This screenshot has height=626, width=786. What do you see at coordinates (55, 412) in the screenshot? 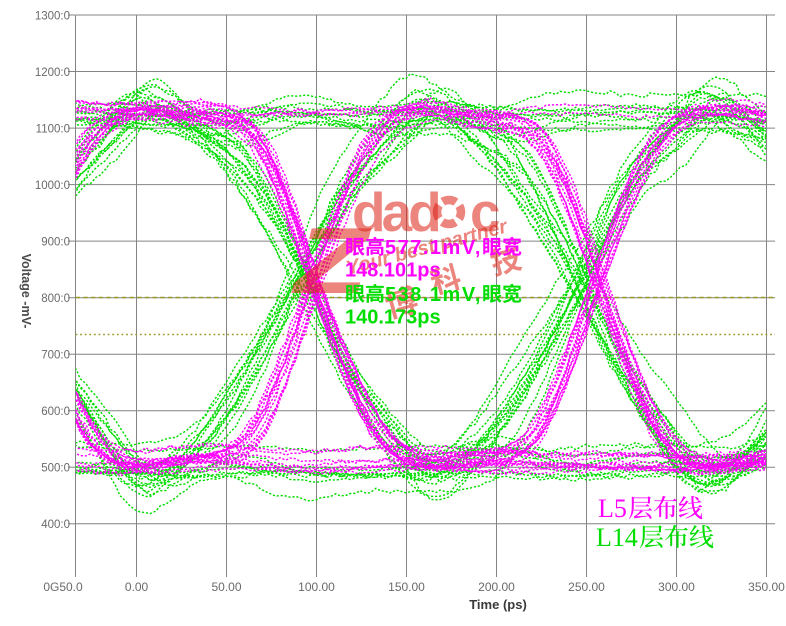
I see `svg-text: 600:0` at bounding box center [55, 412].